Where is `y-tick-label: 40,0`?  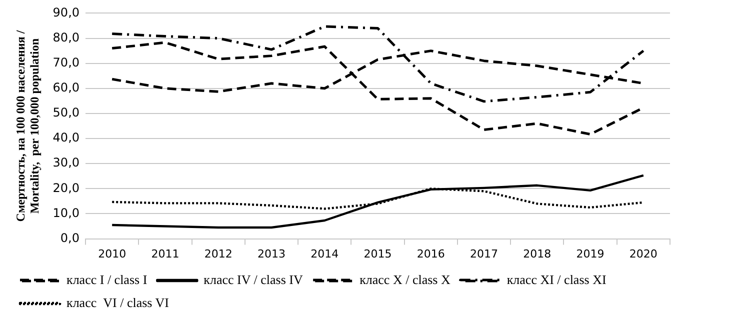 y-tick-label: 40,0 is located at coordinates (66, 137).